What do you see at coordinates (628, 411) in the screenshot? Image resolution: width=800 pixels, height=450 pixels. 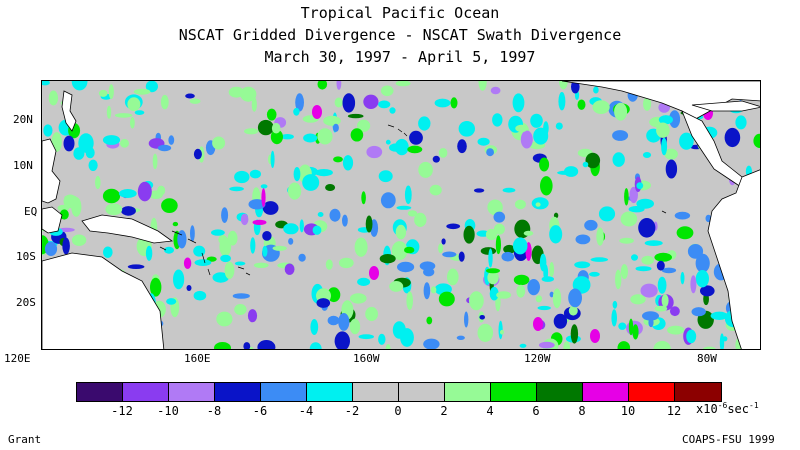 I see `colorbar-tick-label: 10` at bounding box center [628, 411].